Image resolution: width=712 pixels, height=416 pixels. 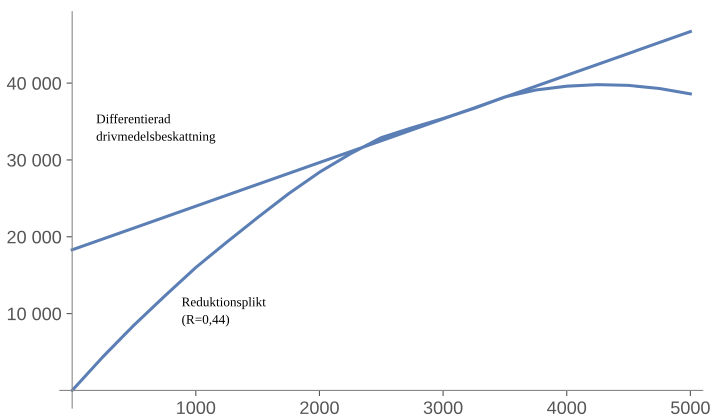 What do you see at coordinates (224, 312) in the screenshot?
I see `annotation: Reduktionsplikt (R=0,44)` at bounding box center [224, 312].